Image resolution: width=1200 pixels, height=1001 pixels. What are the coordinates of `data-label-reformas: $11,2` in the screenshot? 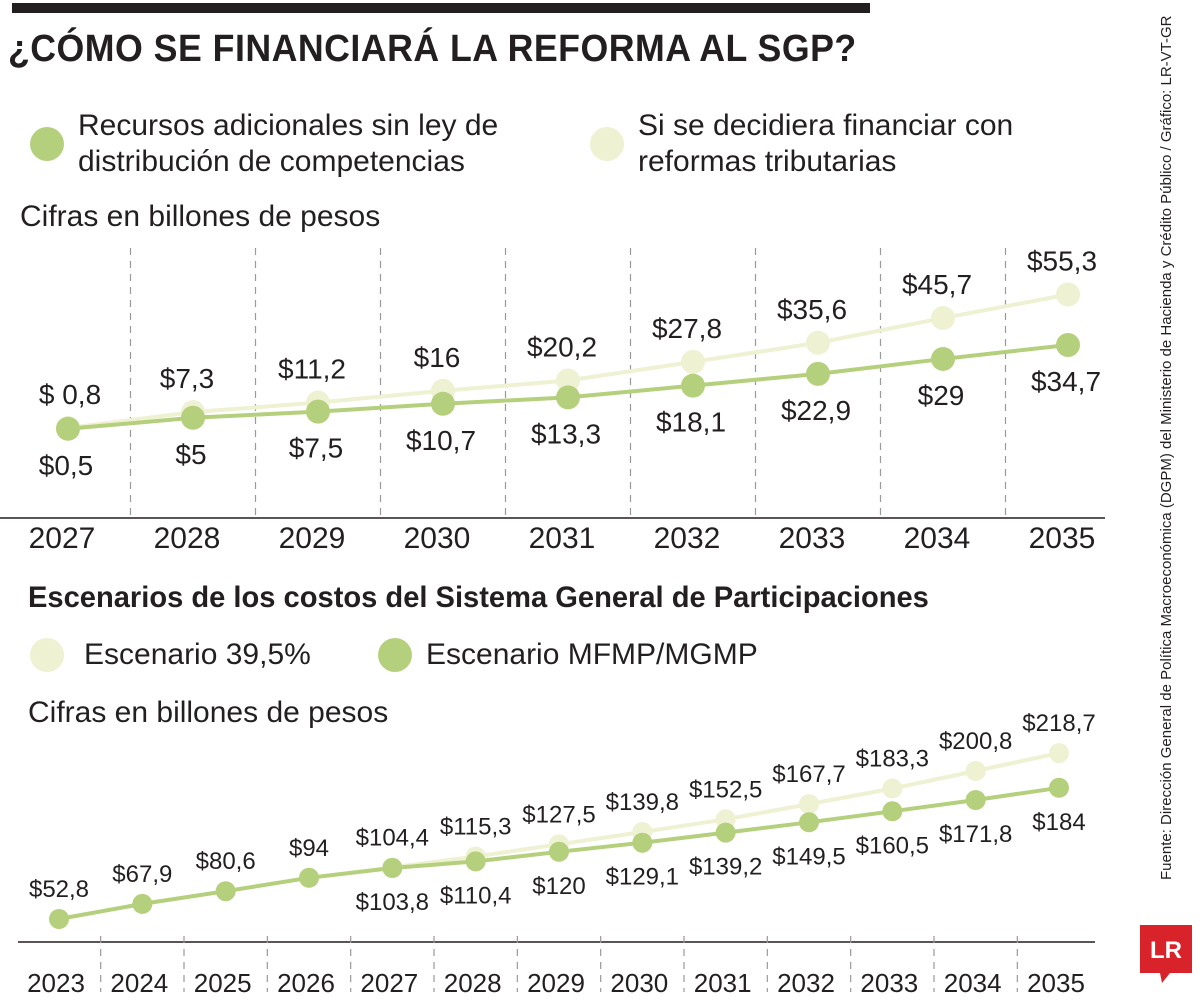 It's located at (312, 369).